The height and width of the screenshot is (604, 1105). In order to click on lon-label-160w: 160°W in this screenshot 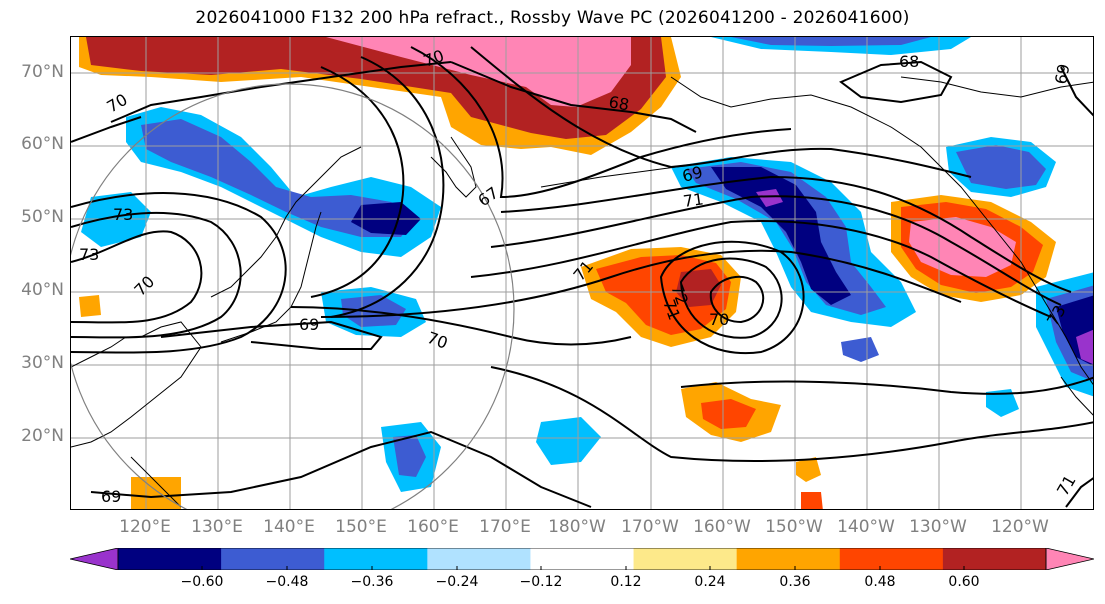, I will do `click(722, 527)`.